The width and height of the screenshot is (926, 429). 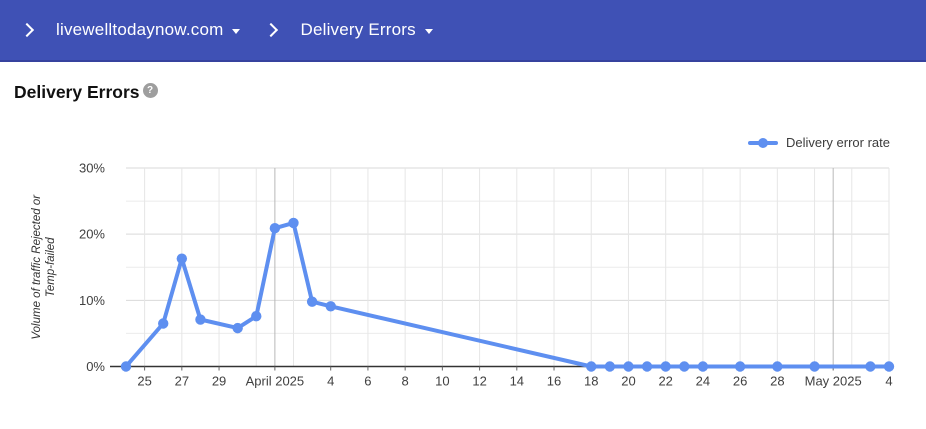 What do you see at coordinates (405, 381) in the screenshot?
I see `x-tick-label: 8` at bounding box center [405, 381].